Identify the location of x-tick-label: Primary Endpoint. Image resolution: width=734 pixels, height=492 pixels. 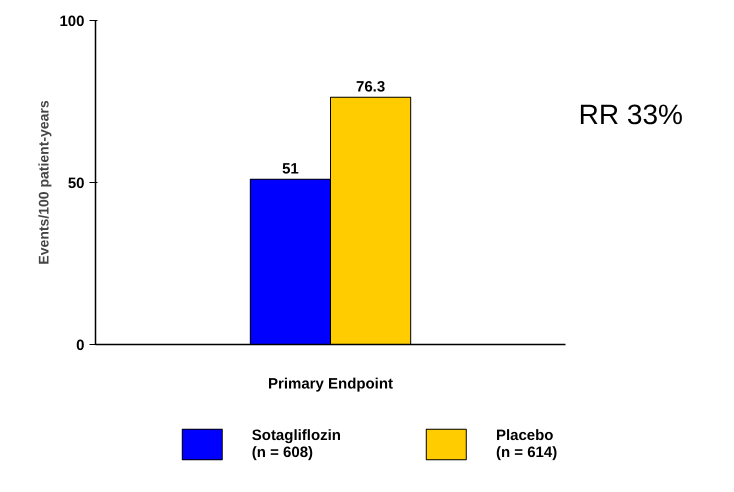
(331, 384).